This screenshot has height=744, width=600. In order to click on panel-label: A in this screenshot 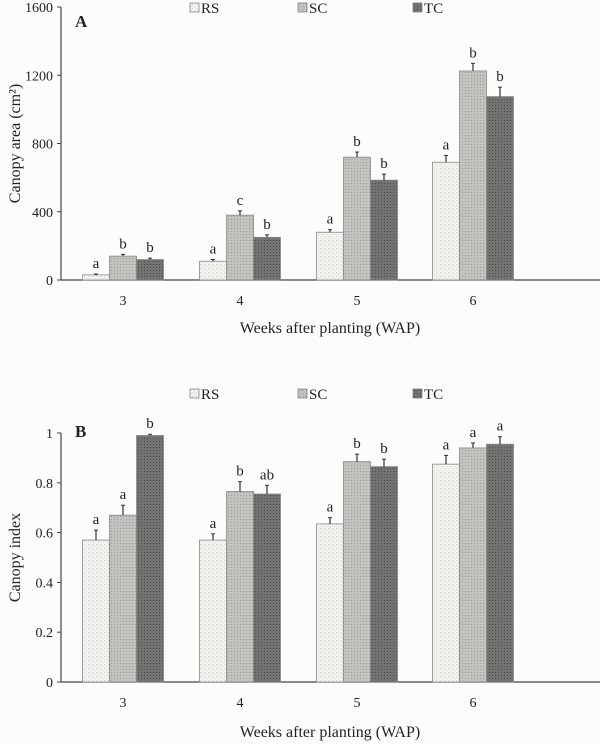, I will do `click(81, 21)`.